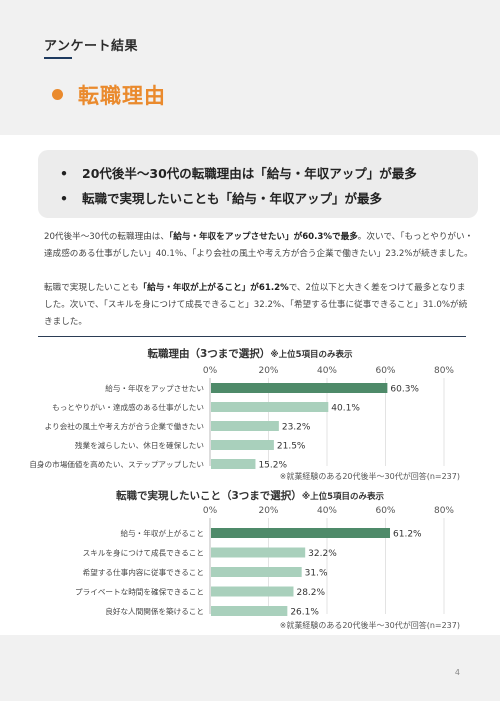 The image size is (500, 701). I want to click on category-label: 給与・年収が上がること, so click(162, 533).